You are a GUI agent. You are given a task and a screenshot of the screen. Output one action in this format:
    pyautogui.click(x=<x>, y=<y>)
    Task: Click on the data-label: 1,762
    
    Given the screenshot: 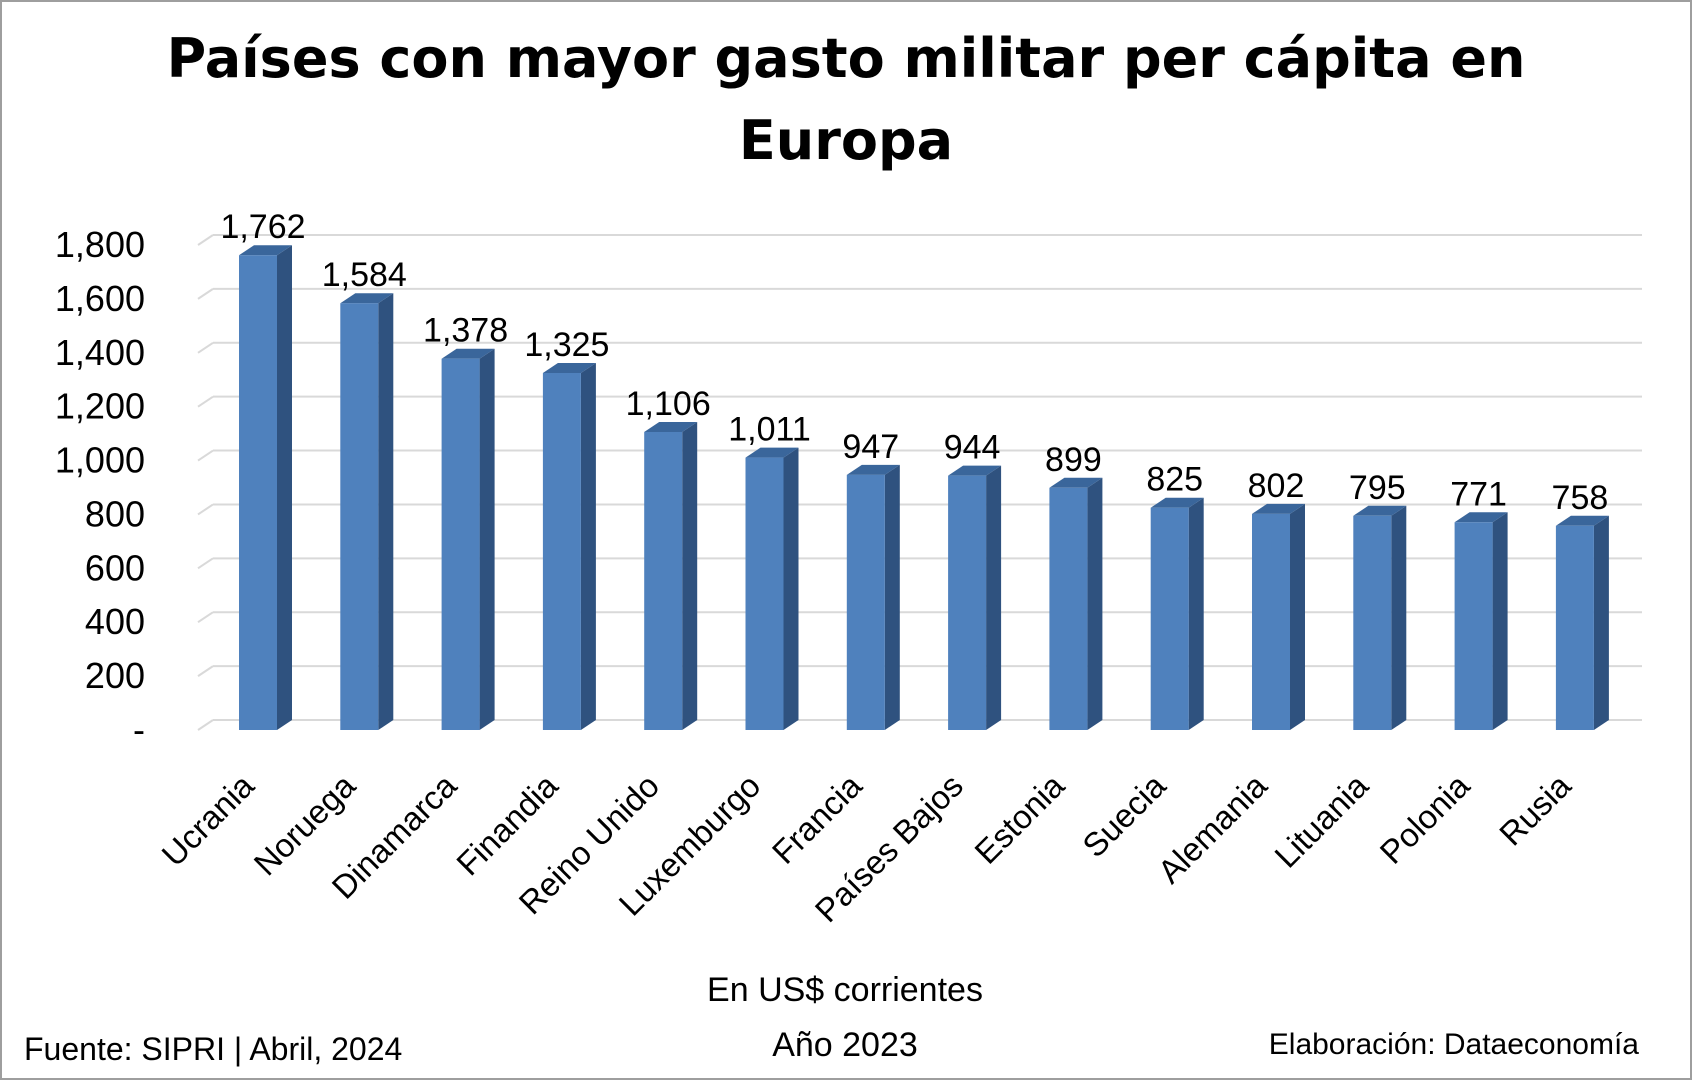 What is the action you would take?
    pyautogui.click(x=262, y=227)
    